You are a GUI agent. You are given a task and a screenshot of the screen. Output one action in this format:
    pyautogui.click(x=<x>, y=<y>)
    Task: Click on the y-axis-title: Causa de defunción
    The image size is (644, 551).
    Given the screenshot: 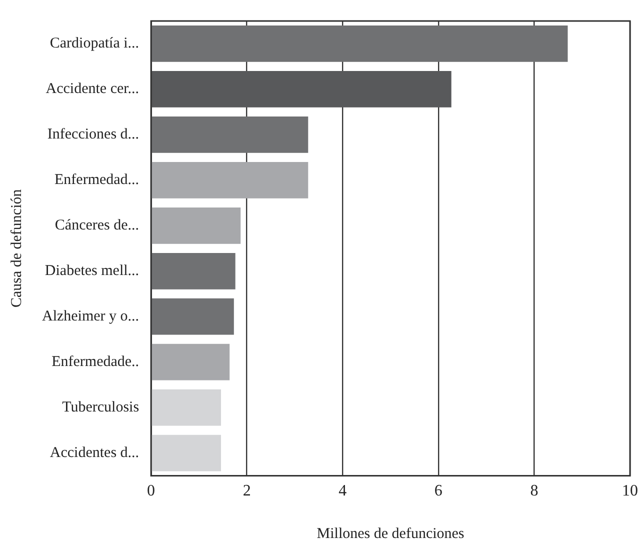 What is the action you would take?
    pyautogui.click(x=16, y=248)
    